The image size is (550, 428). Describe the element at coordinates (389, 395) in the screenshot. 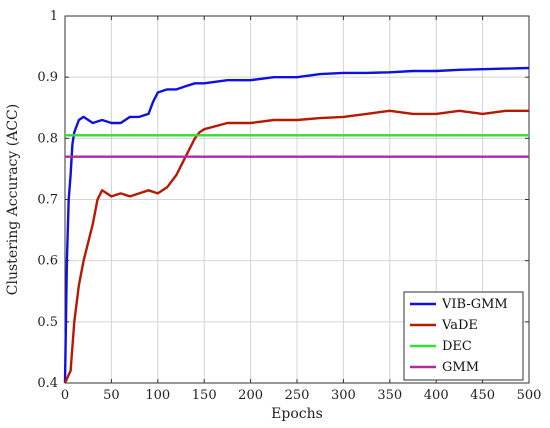

I see `x-tick-label: 350` at that location.